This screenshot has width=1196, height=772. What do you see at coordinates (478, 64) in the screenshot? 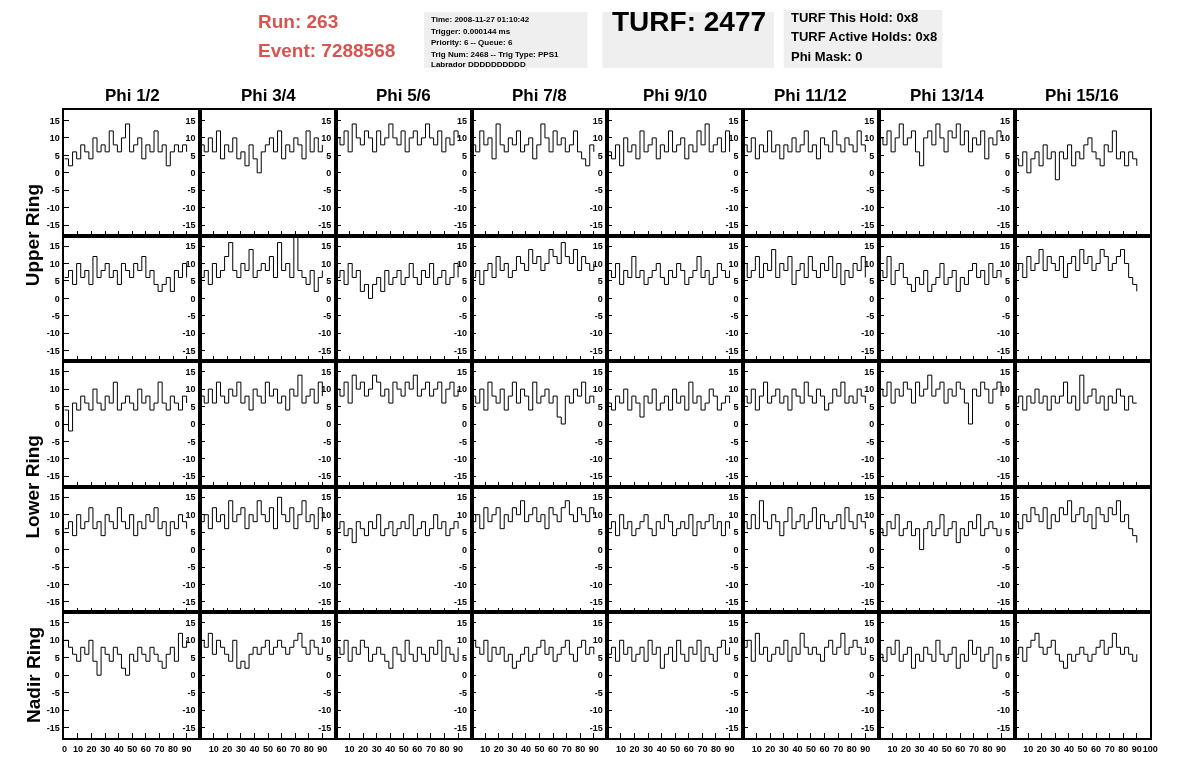
I see `text: Labrador DDDDDDDDDD` at bounding box center [478, 64].